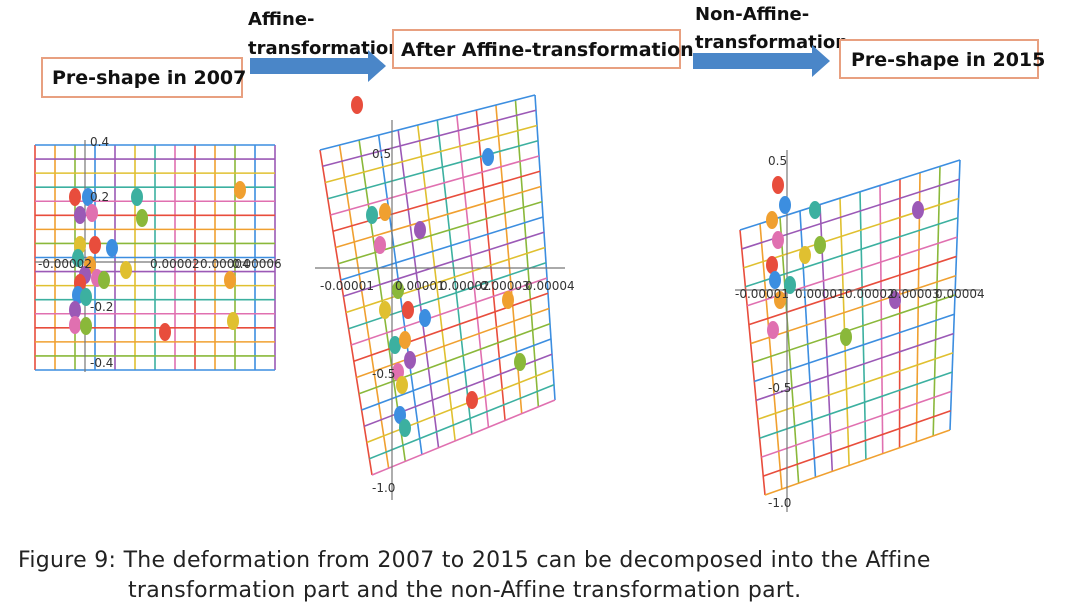 Image resolution: width=1066 pixels, height=614 pixels. I want to click on y-tick-label: -0.5, so click(383, 374).